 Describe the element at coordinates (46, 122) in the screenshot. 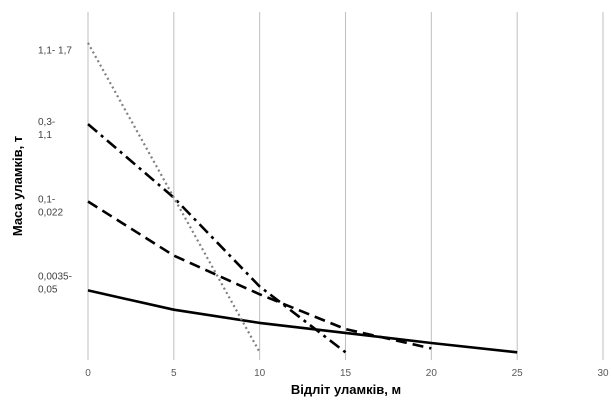

I see `y-tick-label: 0,3-` at that location.